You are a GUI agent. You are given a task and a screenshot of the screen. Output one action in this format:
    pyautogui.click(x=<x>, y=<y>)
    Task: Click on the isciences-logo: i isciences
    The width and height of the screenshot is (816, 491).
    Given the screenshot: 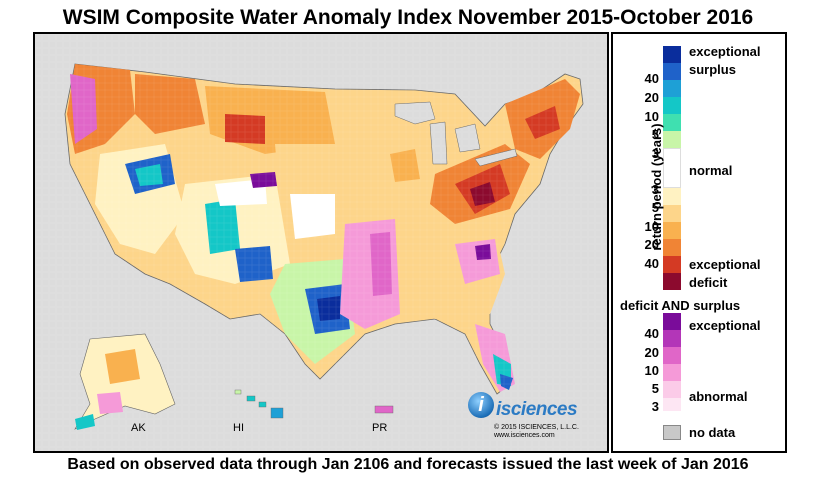 What is the action you would take?
    pyautogui.click(x=523, y=415)
    